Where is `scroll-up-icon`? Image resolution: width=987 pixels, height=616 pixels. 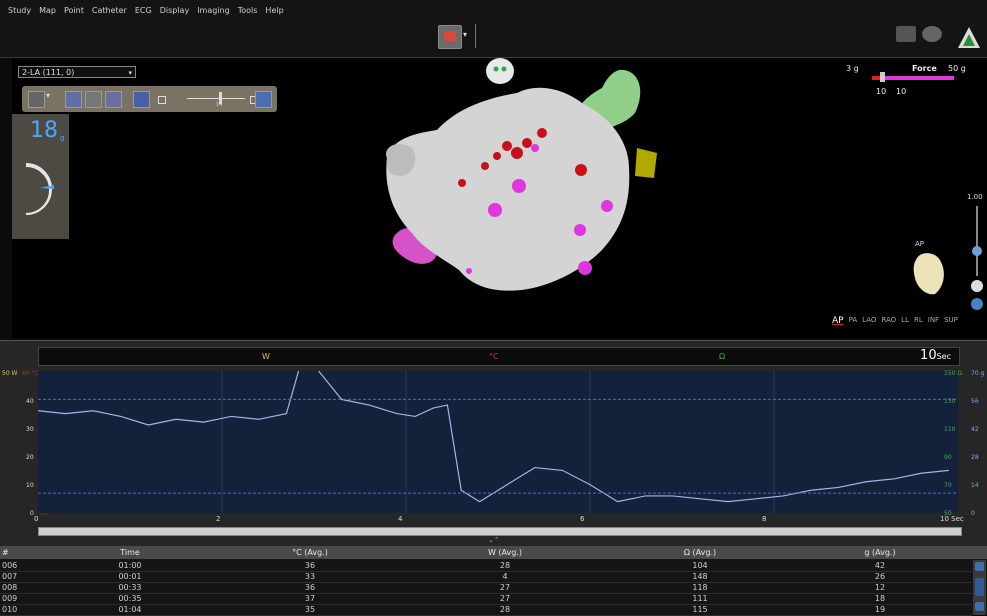
scroll-up-icon is located at coordinates (979, 566).